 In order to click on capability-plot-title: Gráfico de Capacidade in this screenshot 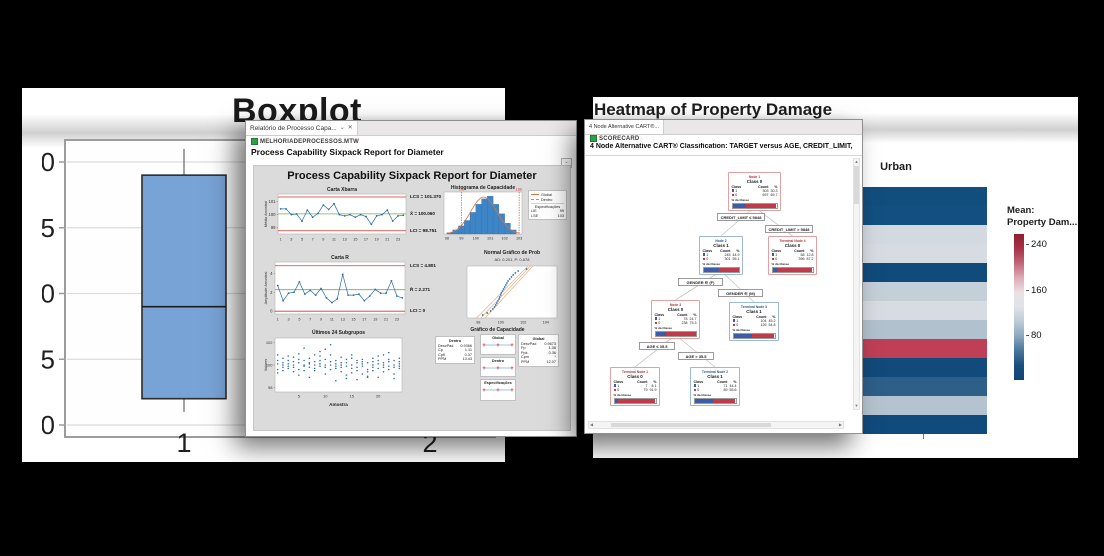, I will do `click(497, 330)`.